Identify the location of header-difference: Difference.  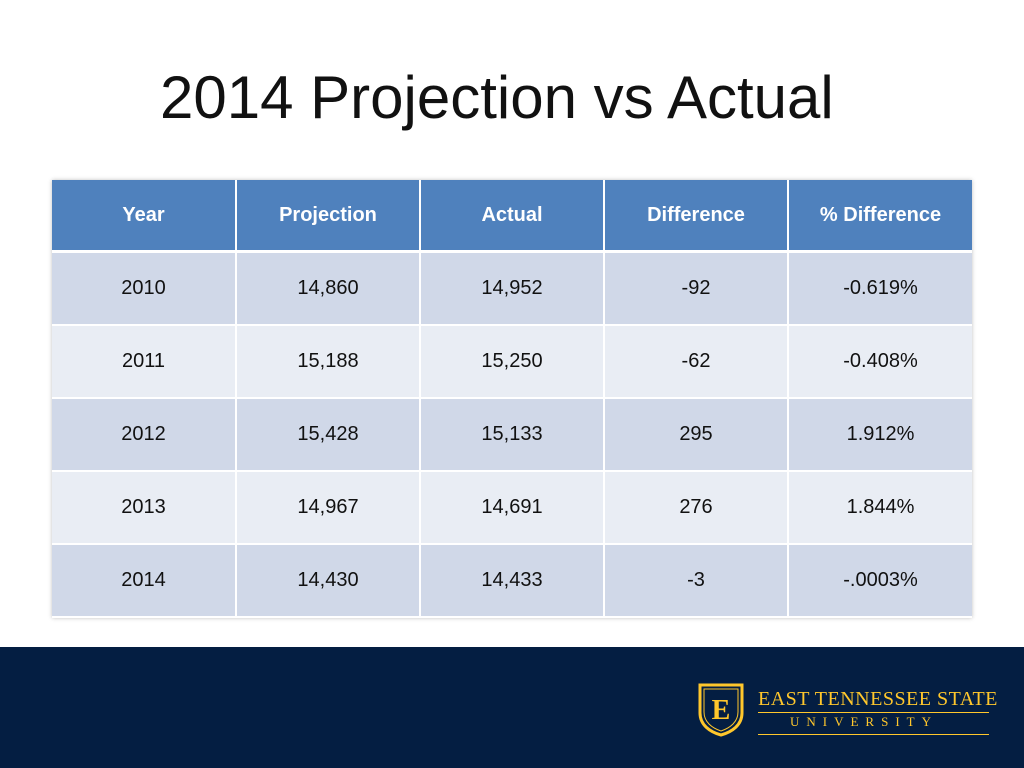
(696, 216).